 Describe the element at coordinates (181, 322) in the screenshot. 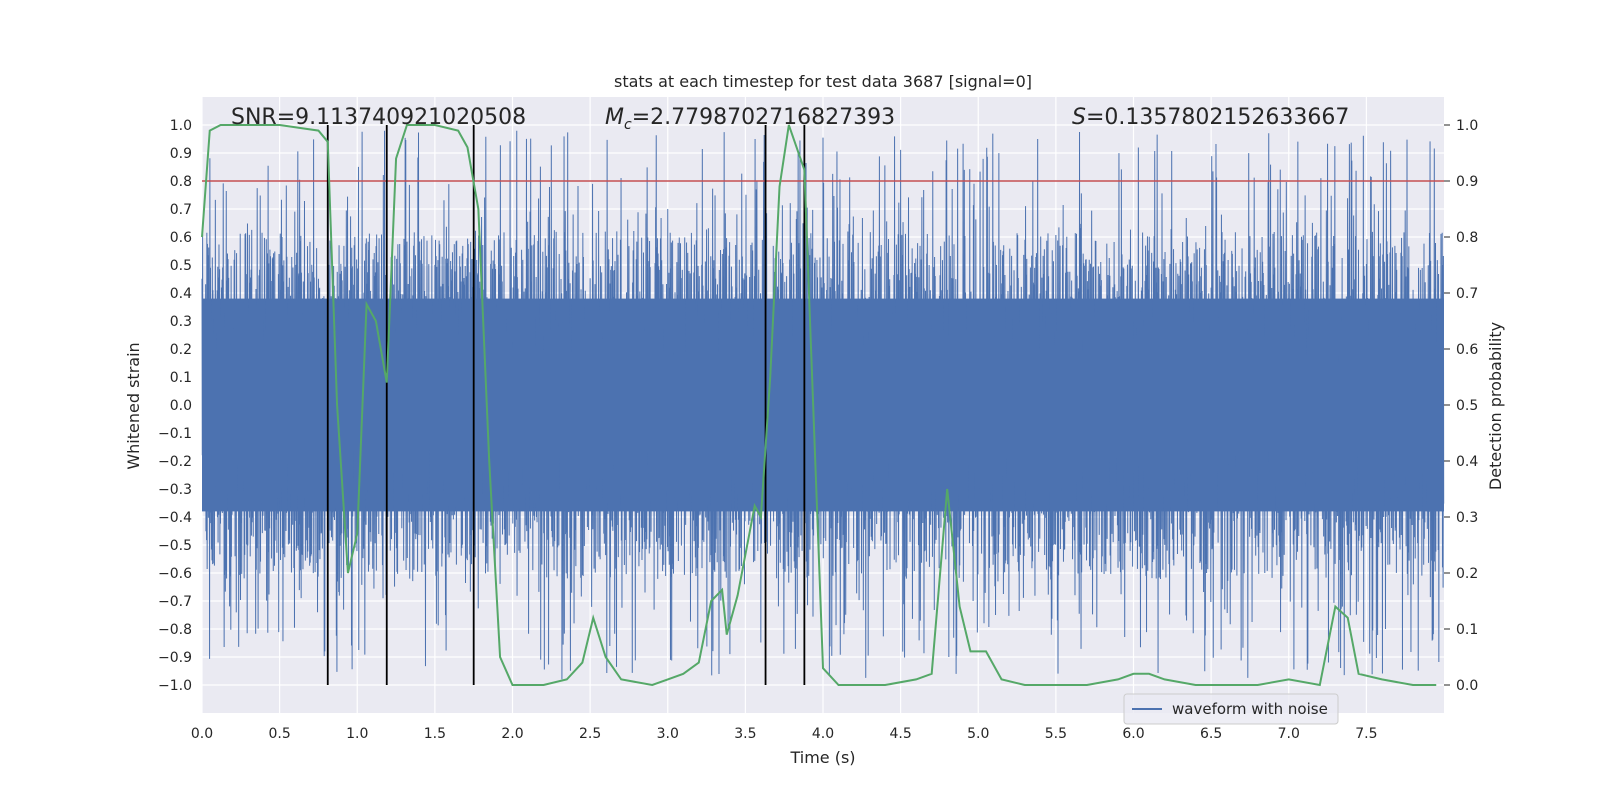

I see `y-tick-label: 0.3` at that location.